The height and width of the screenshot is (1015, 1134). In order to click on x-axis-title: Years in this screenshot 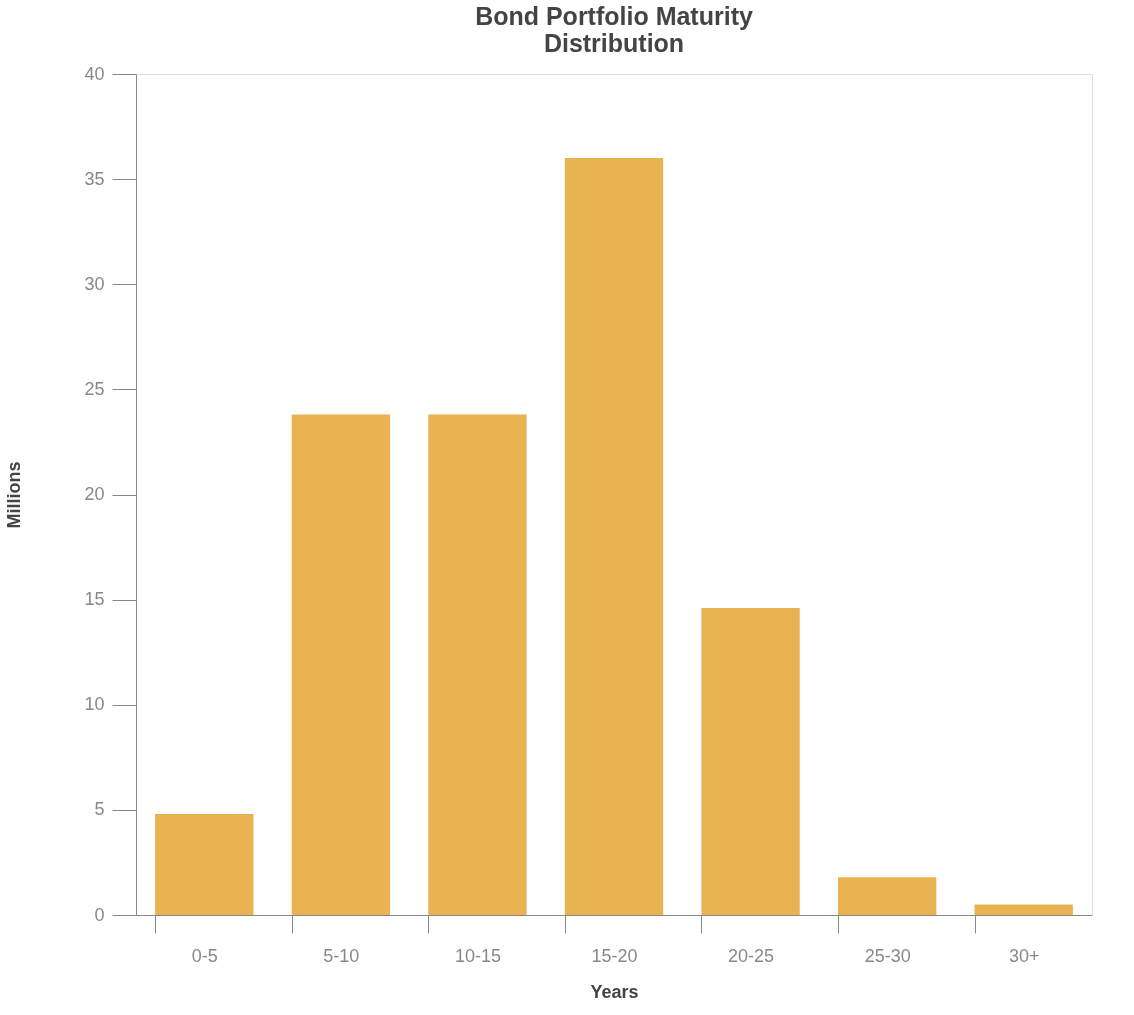, I will do `click(614, 991)`.